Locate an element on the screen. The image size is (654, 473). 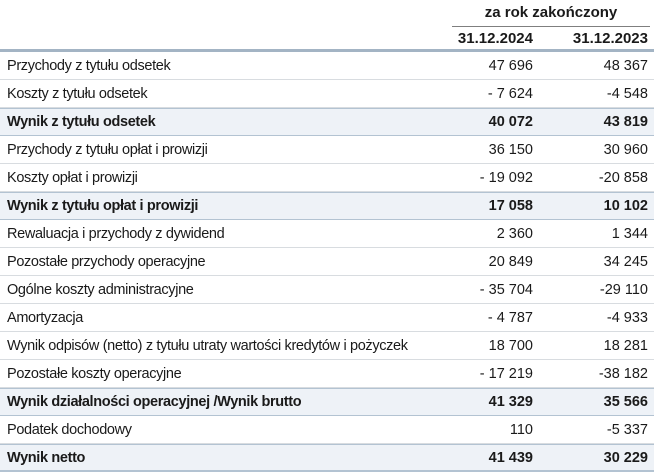
row-label: Pozostałe przychody operacyjne is located at coordinates (106, 261).